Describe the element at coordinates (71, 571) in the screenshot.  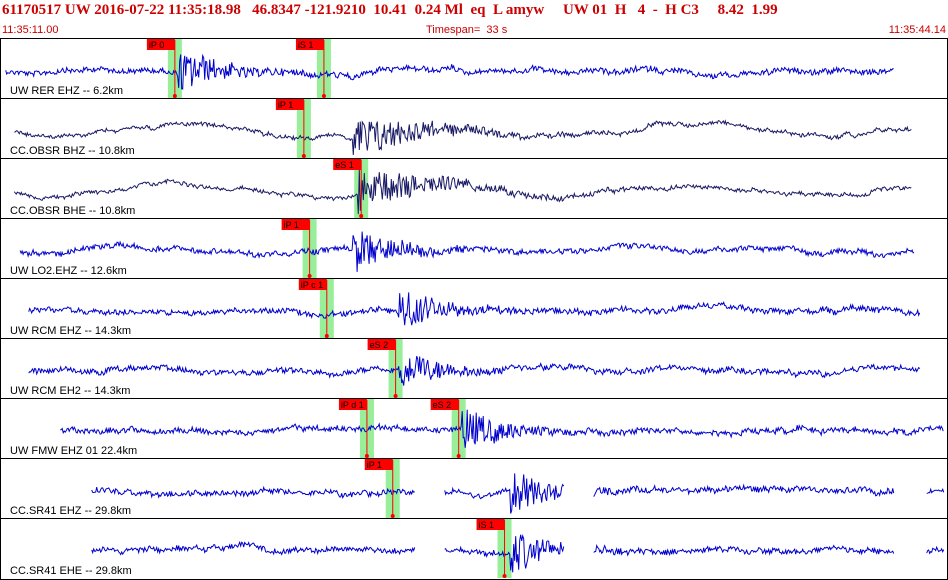
I see `station-label: CC.SR41 EHE -- 29.8km` at that location.